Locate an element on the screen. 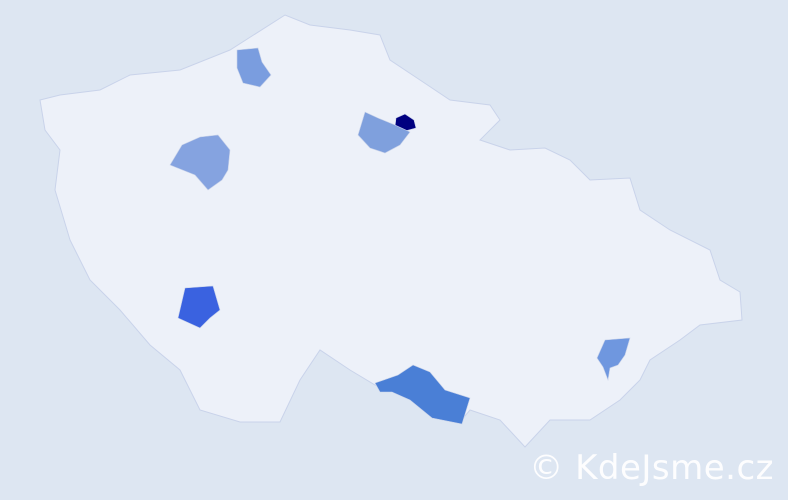 The height and width of the screenshot is (500, 788). region-south-east is located at coordinates (613, 359).